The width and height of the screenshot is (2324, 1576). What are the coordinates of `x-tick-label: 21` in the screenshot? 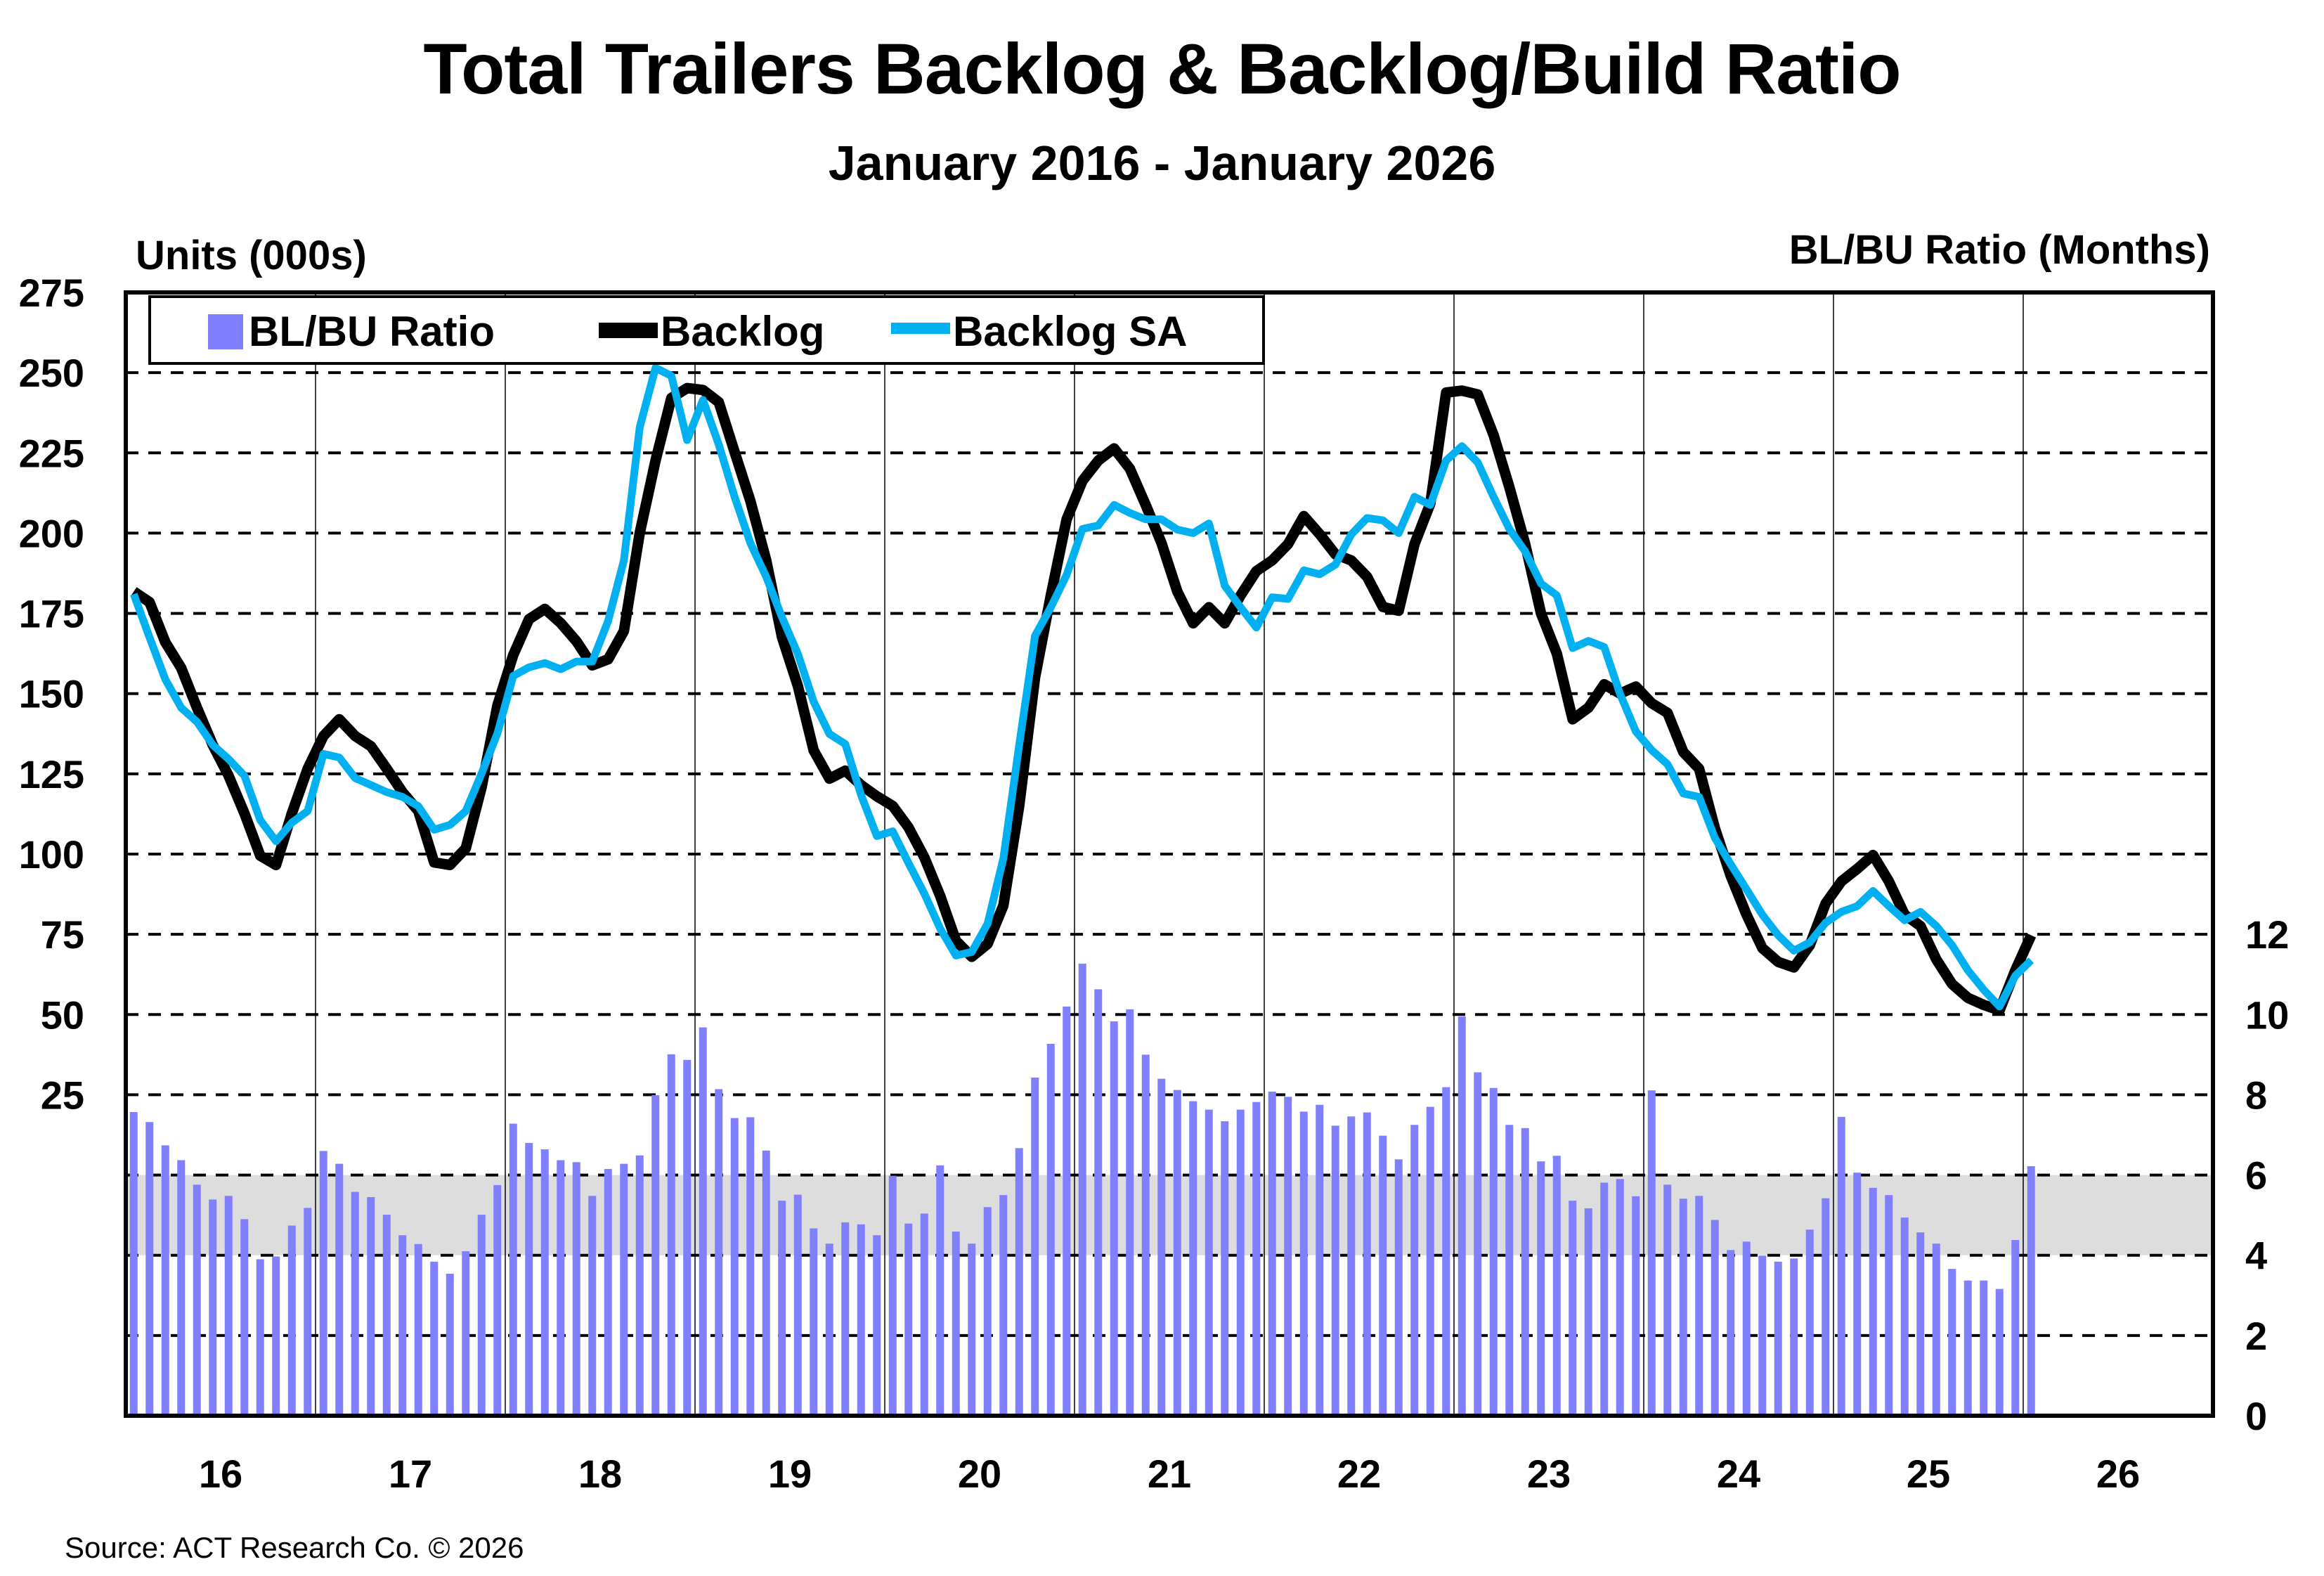 It's located at (1169, 1474).